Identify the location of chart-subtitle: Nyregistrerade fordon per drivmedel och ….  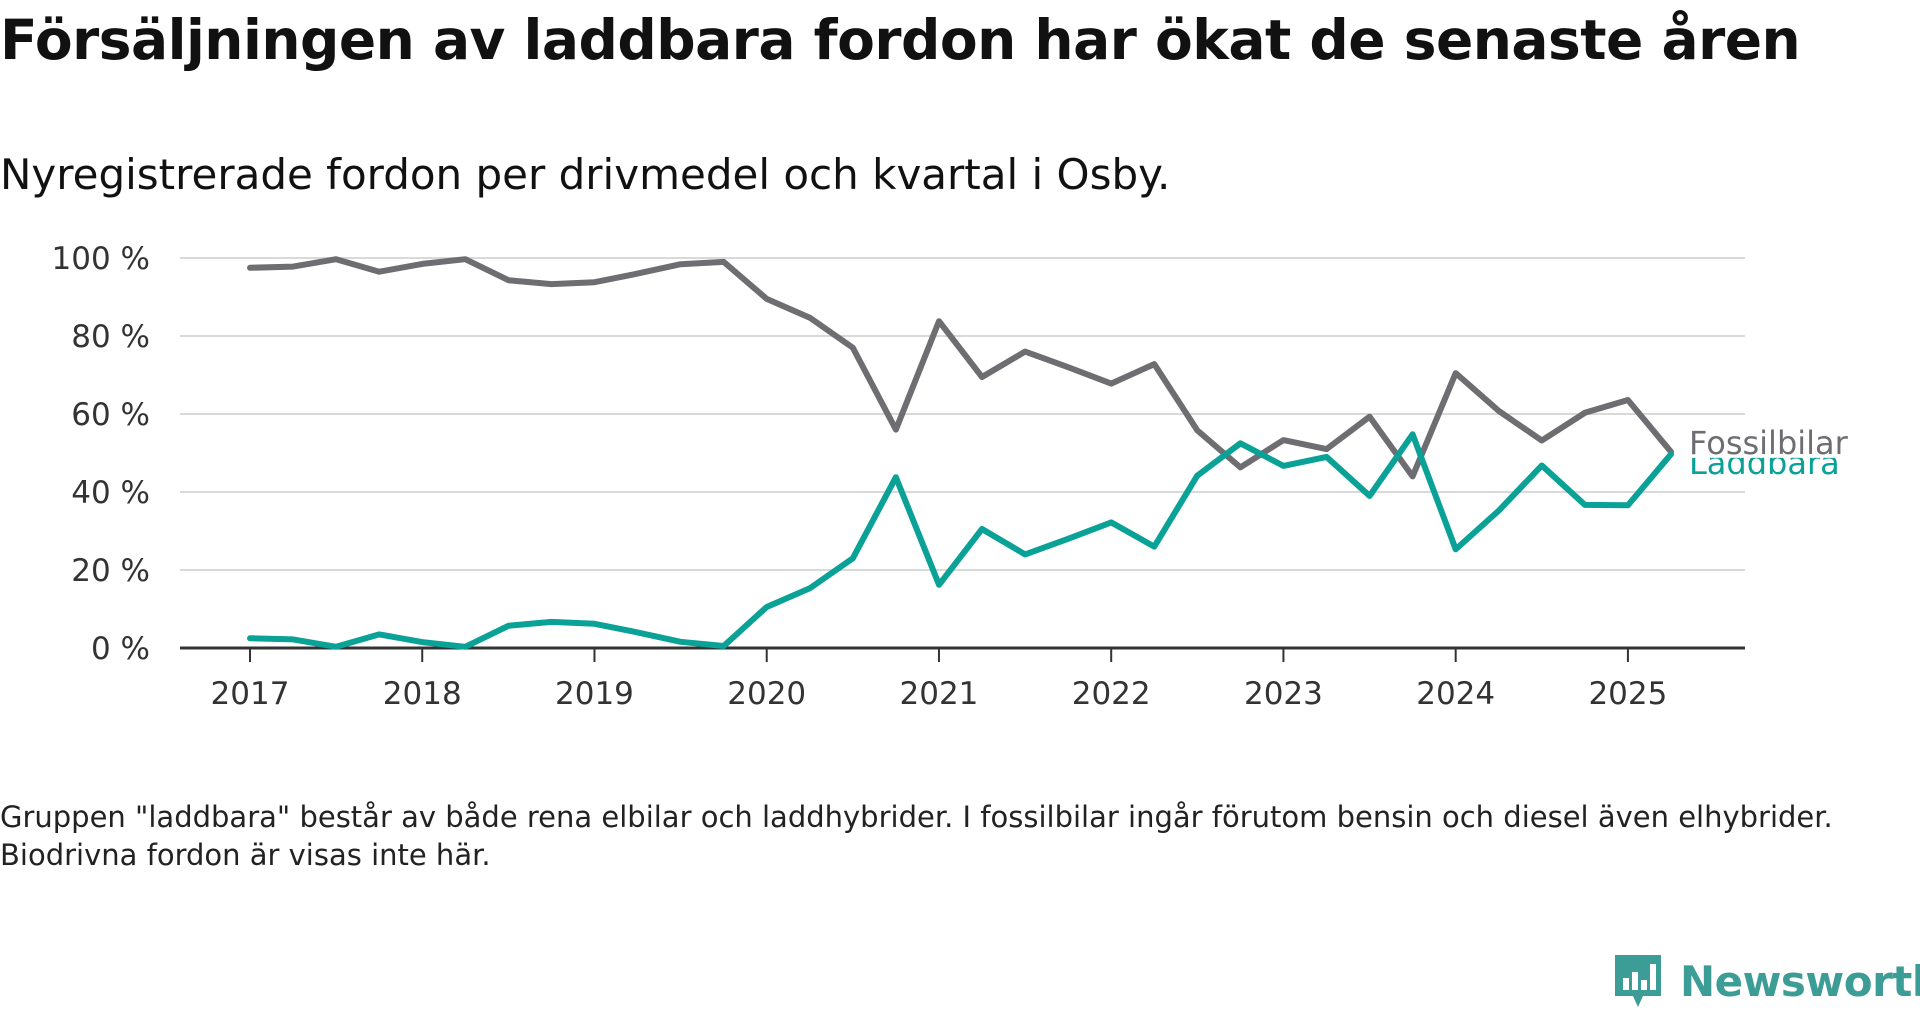
(585, 174).